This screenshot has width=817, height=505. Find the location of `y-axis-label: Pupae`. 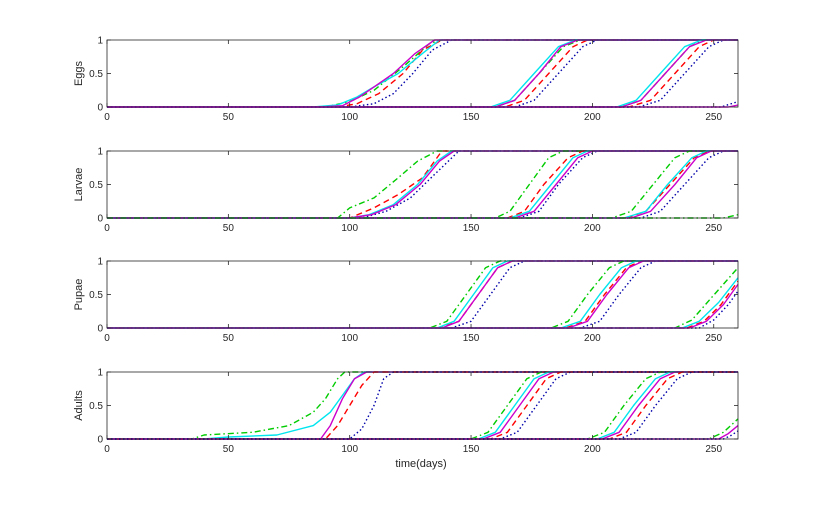

y-axis-label: Pupae is located at coordinates (79, 295).